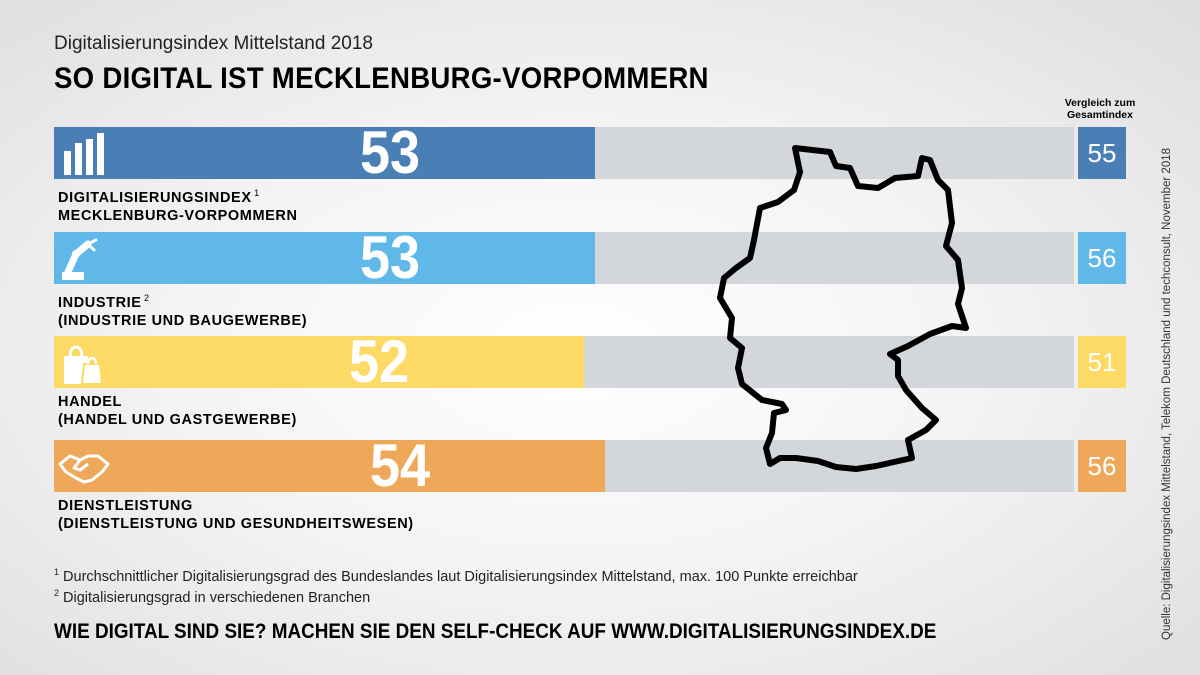  Describe the element at coordinates (125, 506) in the screenshot. I see `row-label-line1-text: DIENSTLEISTUNG` at that location.